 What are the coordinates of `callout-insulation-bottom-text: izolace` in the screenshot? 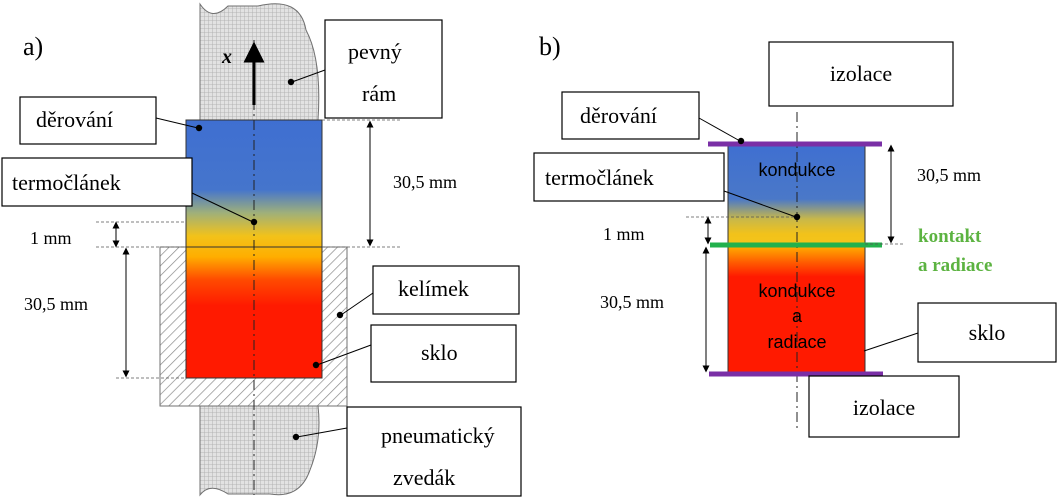 It's located at (884, 407).